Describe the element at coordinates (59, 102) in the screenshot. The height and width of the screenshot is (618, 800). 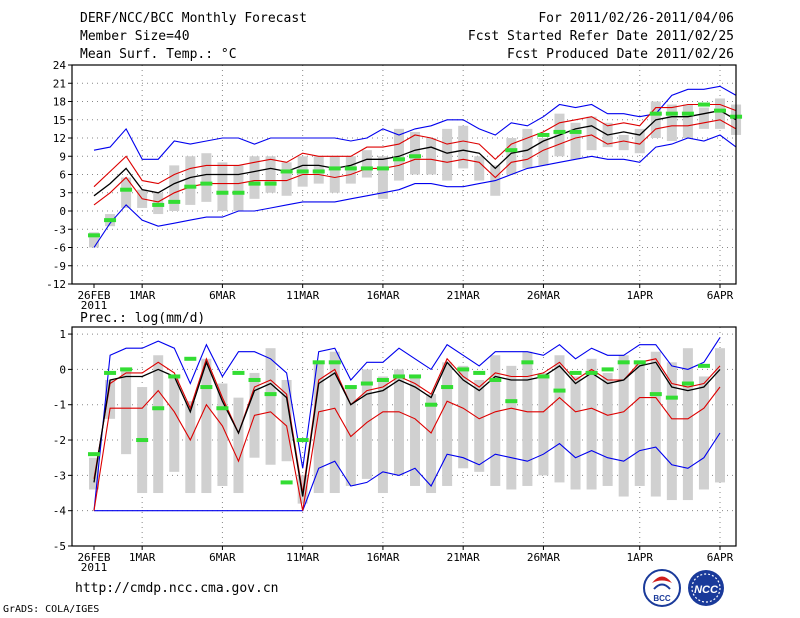
I see `y-tick-label: 18` at that location.